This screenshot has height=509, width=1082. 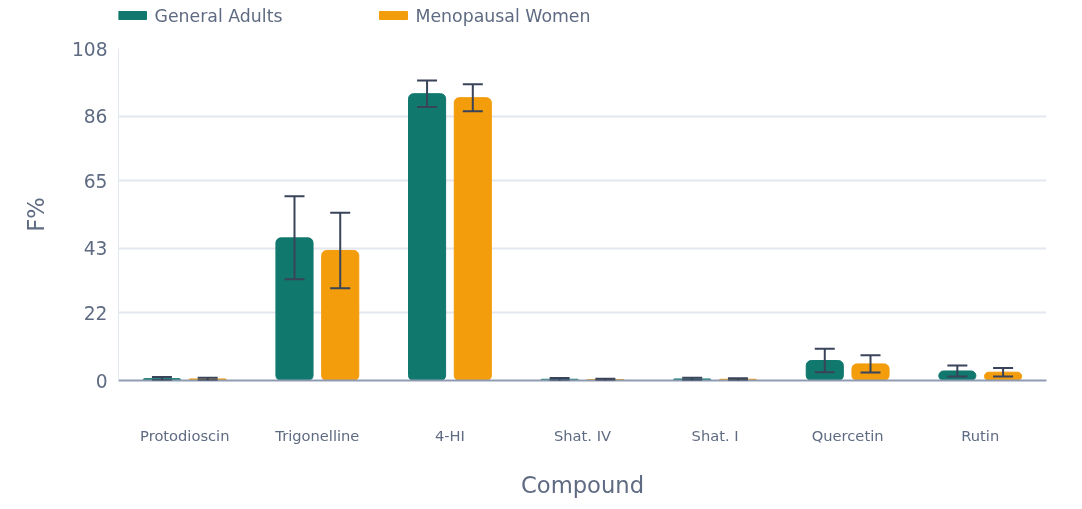 I want to click on x-tick-label: Shat. I, so click(x=715, y=435).